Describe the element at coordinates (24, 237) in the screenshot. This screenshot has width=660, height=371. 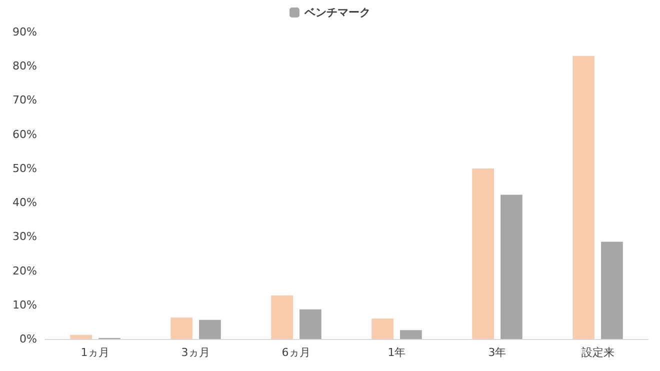
I see `y-tick-label: 30%` at that location.